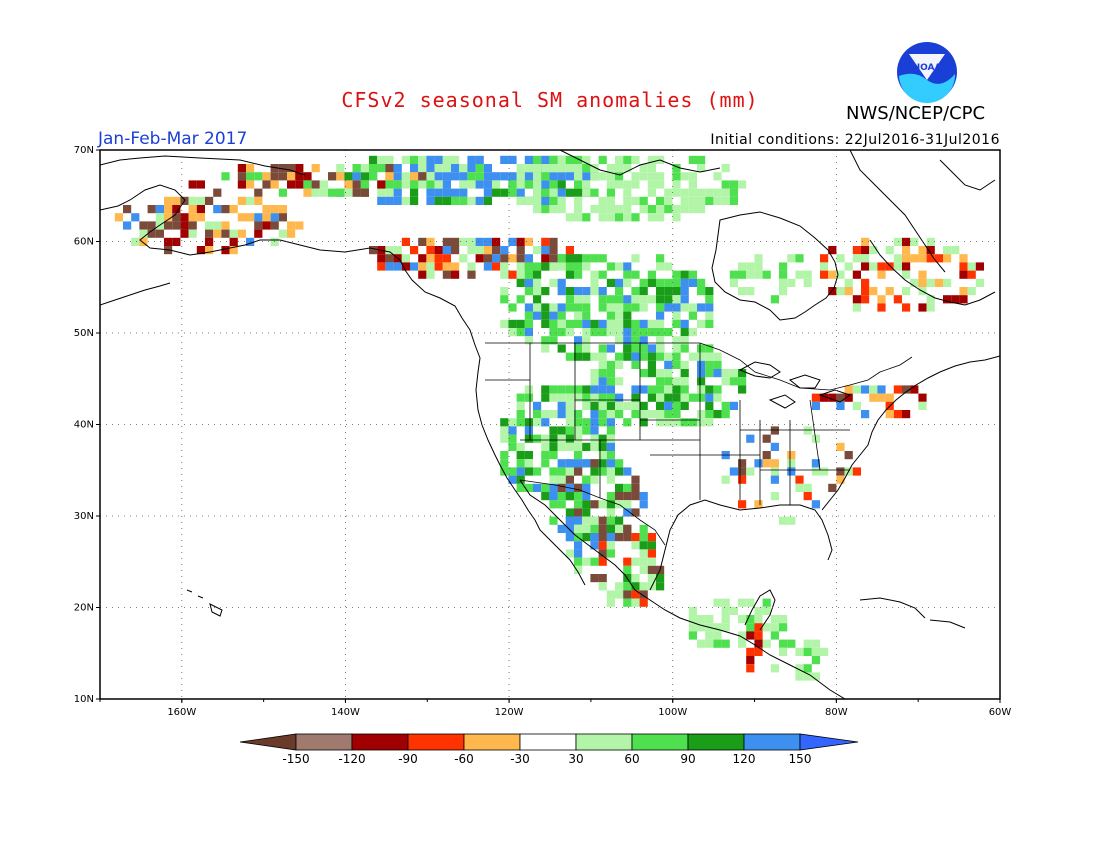 This screenshot has height=850, width=1100. What do you see at coordinates (464, 759) in the screenshot?
I see `colorbar-label: -60` at bounding box center [464, 759].